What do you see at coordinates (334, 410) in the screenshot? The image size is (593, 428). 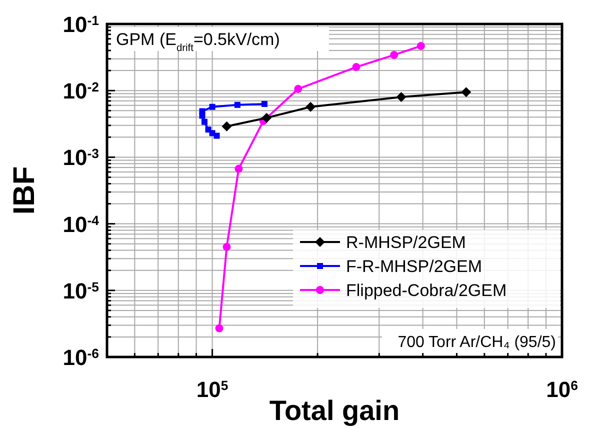 I see `x-axis-title: Total gain` at bounding box center [334, 410].